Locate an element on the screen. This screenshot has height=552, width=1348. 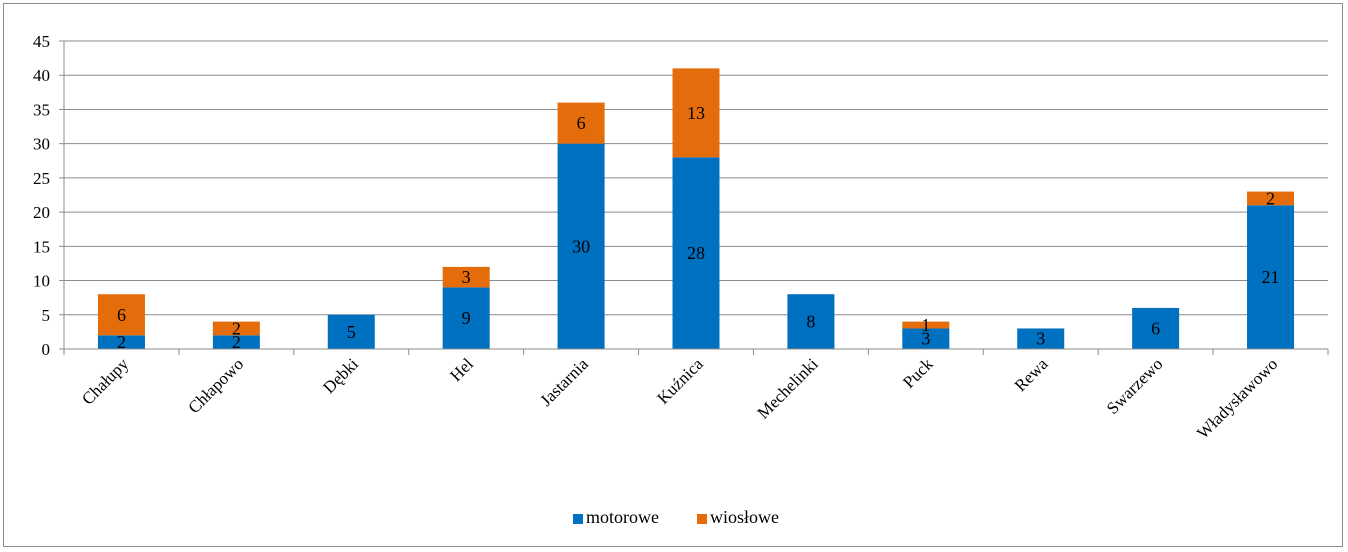
data-label: 9 is located at coordinates (466, 318).